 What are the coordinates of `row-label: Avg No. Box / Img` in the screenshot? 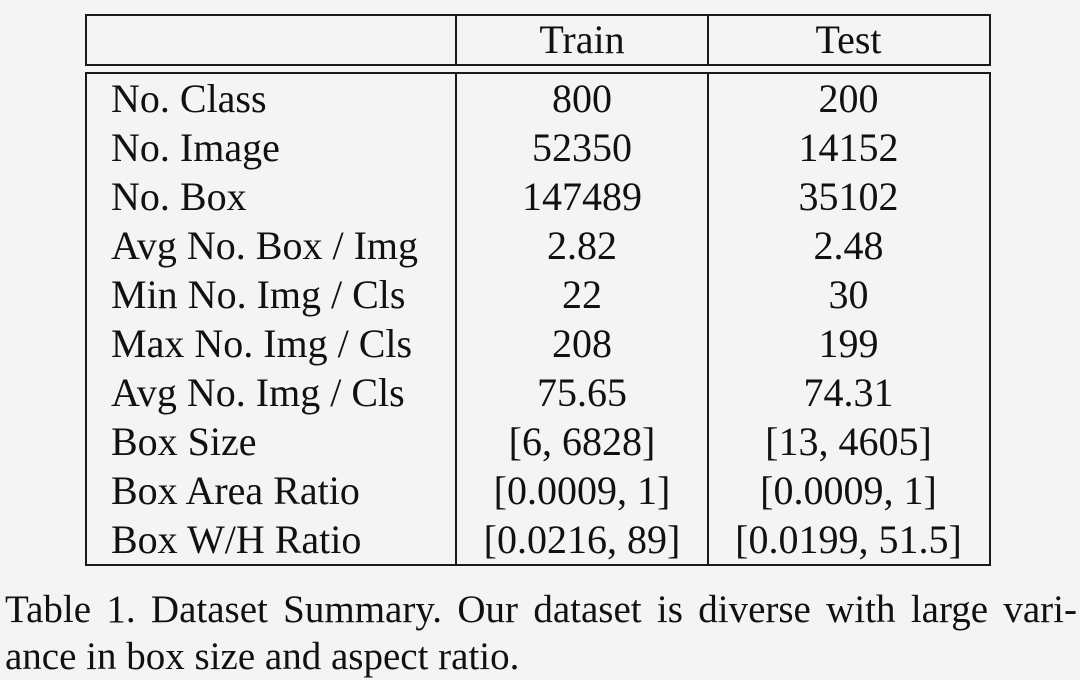 It's located at (265, 245).